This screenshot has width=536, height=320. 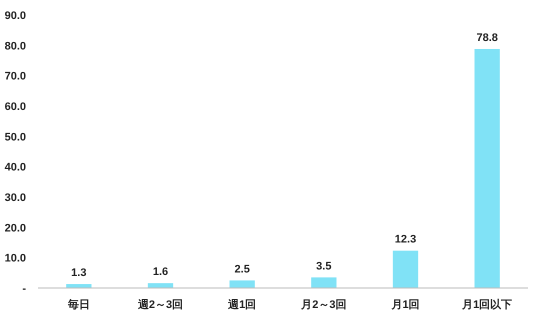 I want to click on data-label: 1.6, so click(x=160, y=272).